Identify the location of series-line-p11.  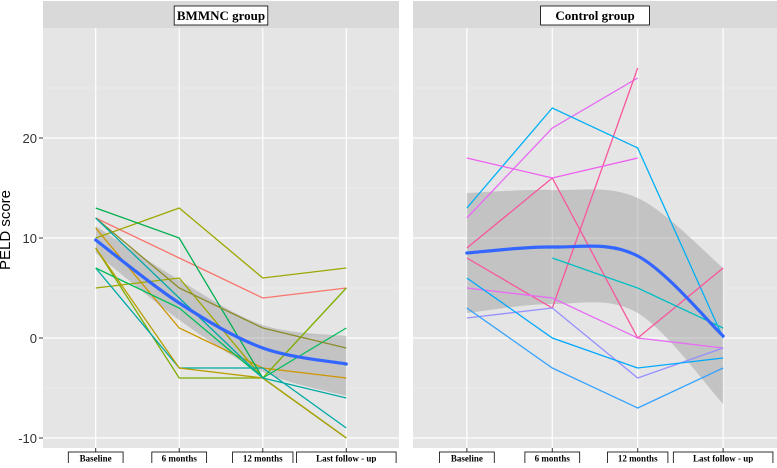
(221, 308).